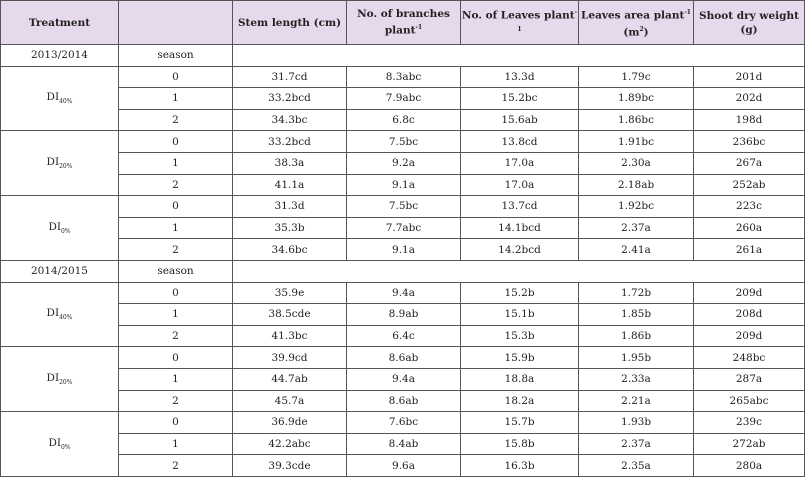 Image resolution: width=806 pixels, height=478 pixels. Describe the element at coordinates (66, 167) in the screenshot. I see `treatment-level: 20%` at that location.